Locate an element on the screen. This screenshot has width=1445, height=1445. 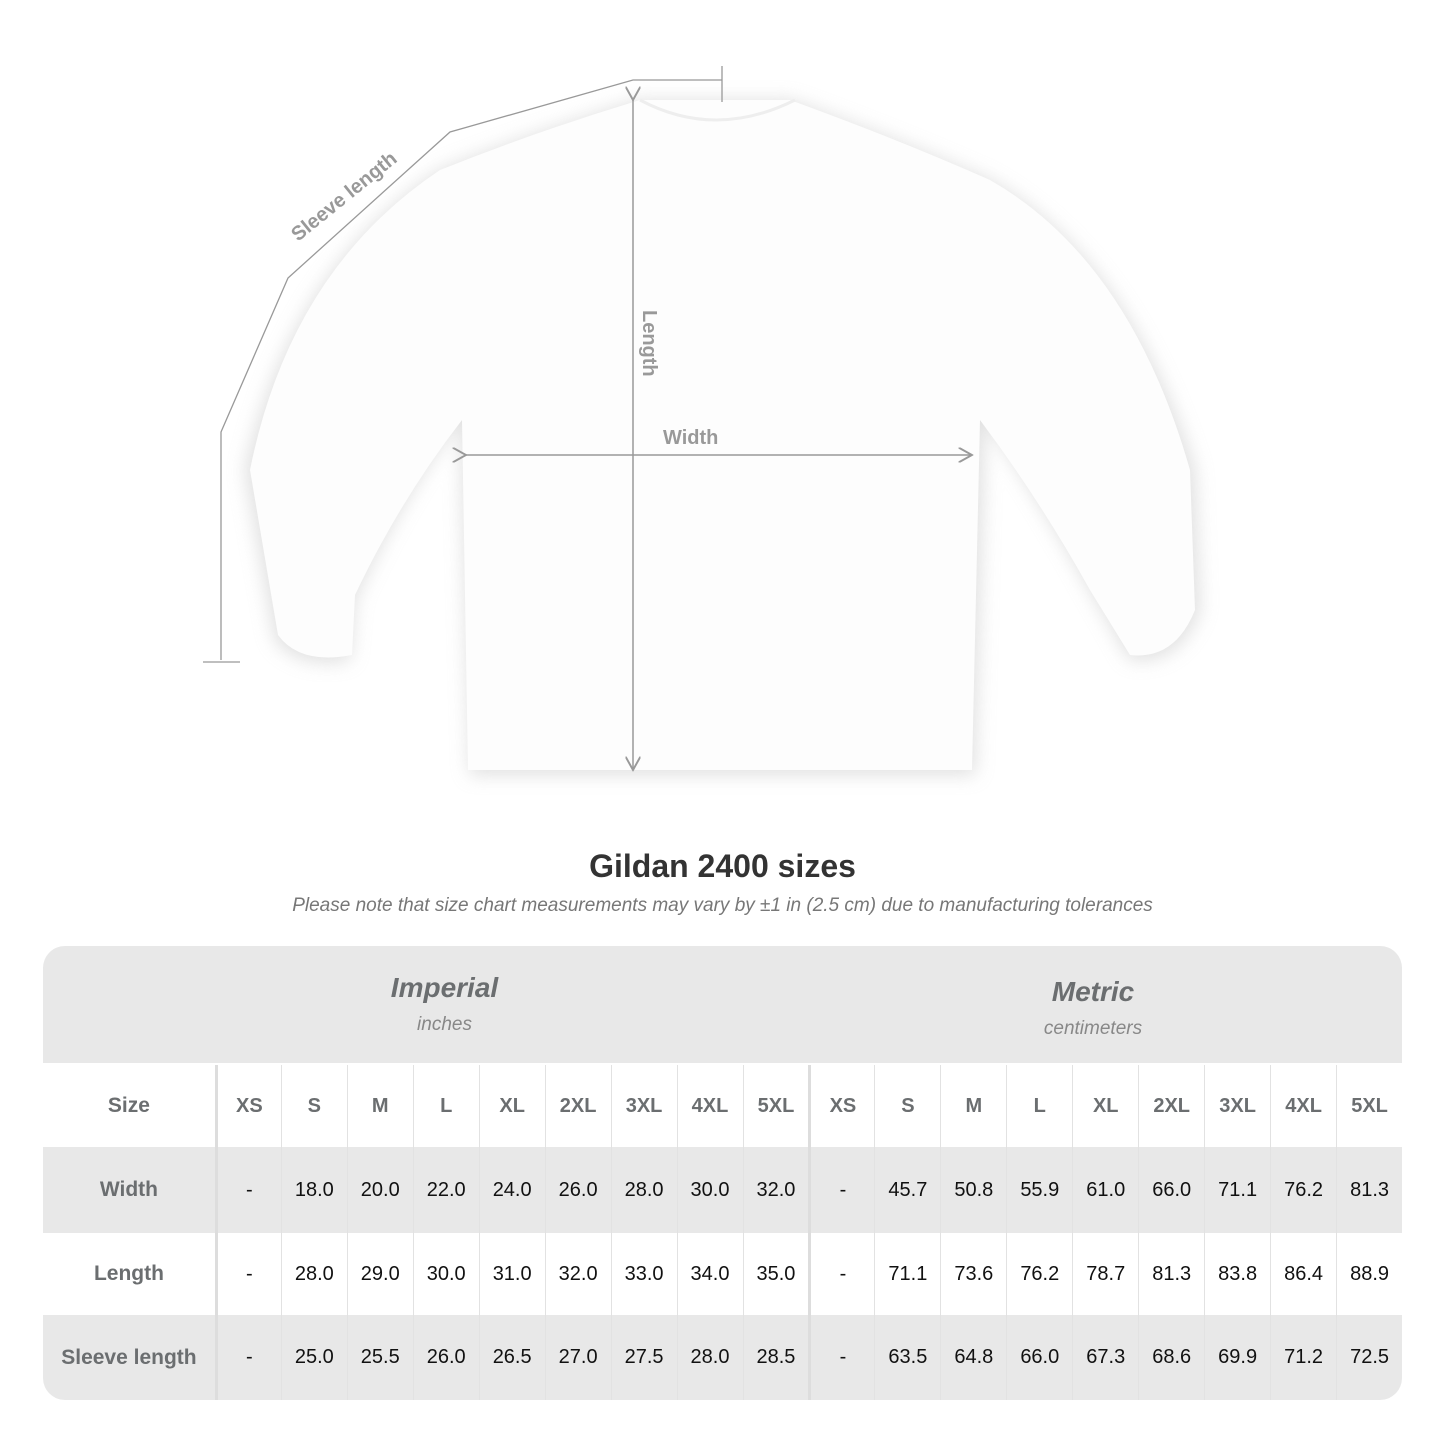
table-cell: 27.0 is located at coordinates (577, 1357).